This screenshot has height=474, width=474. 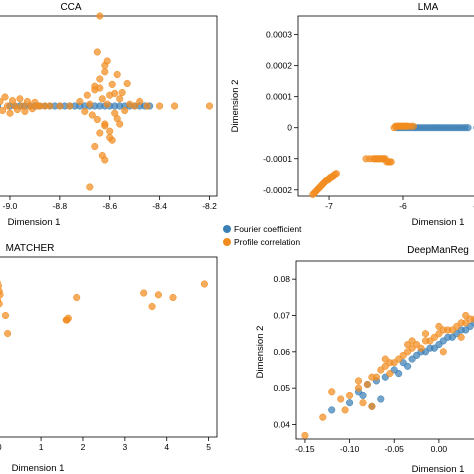 What do you see at coordinates (403, 206) in the screenshot?
I see `lma-x-tick-label: -6` at bounding box center [403, 206].